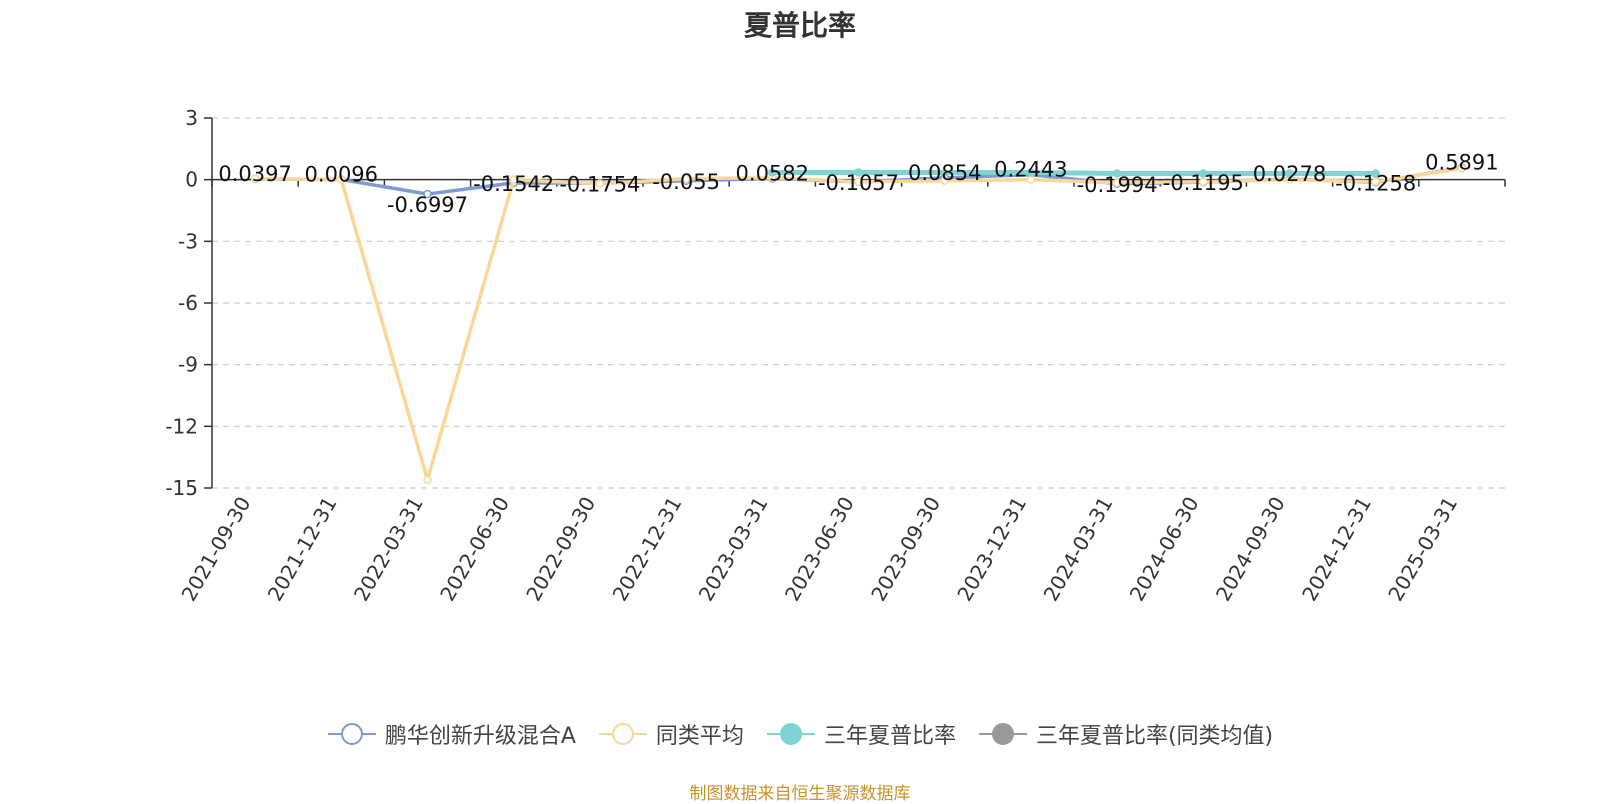 This screenshot has width=1600, height=804. What do you see at coordinates (1336, 549) in the screenshot?
I see `x-tick-label: 2024-12-31` at bounding box center [1336, 549].